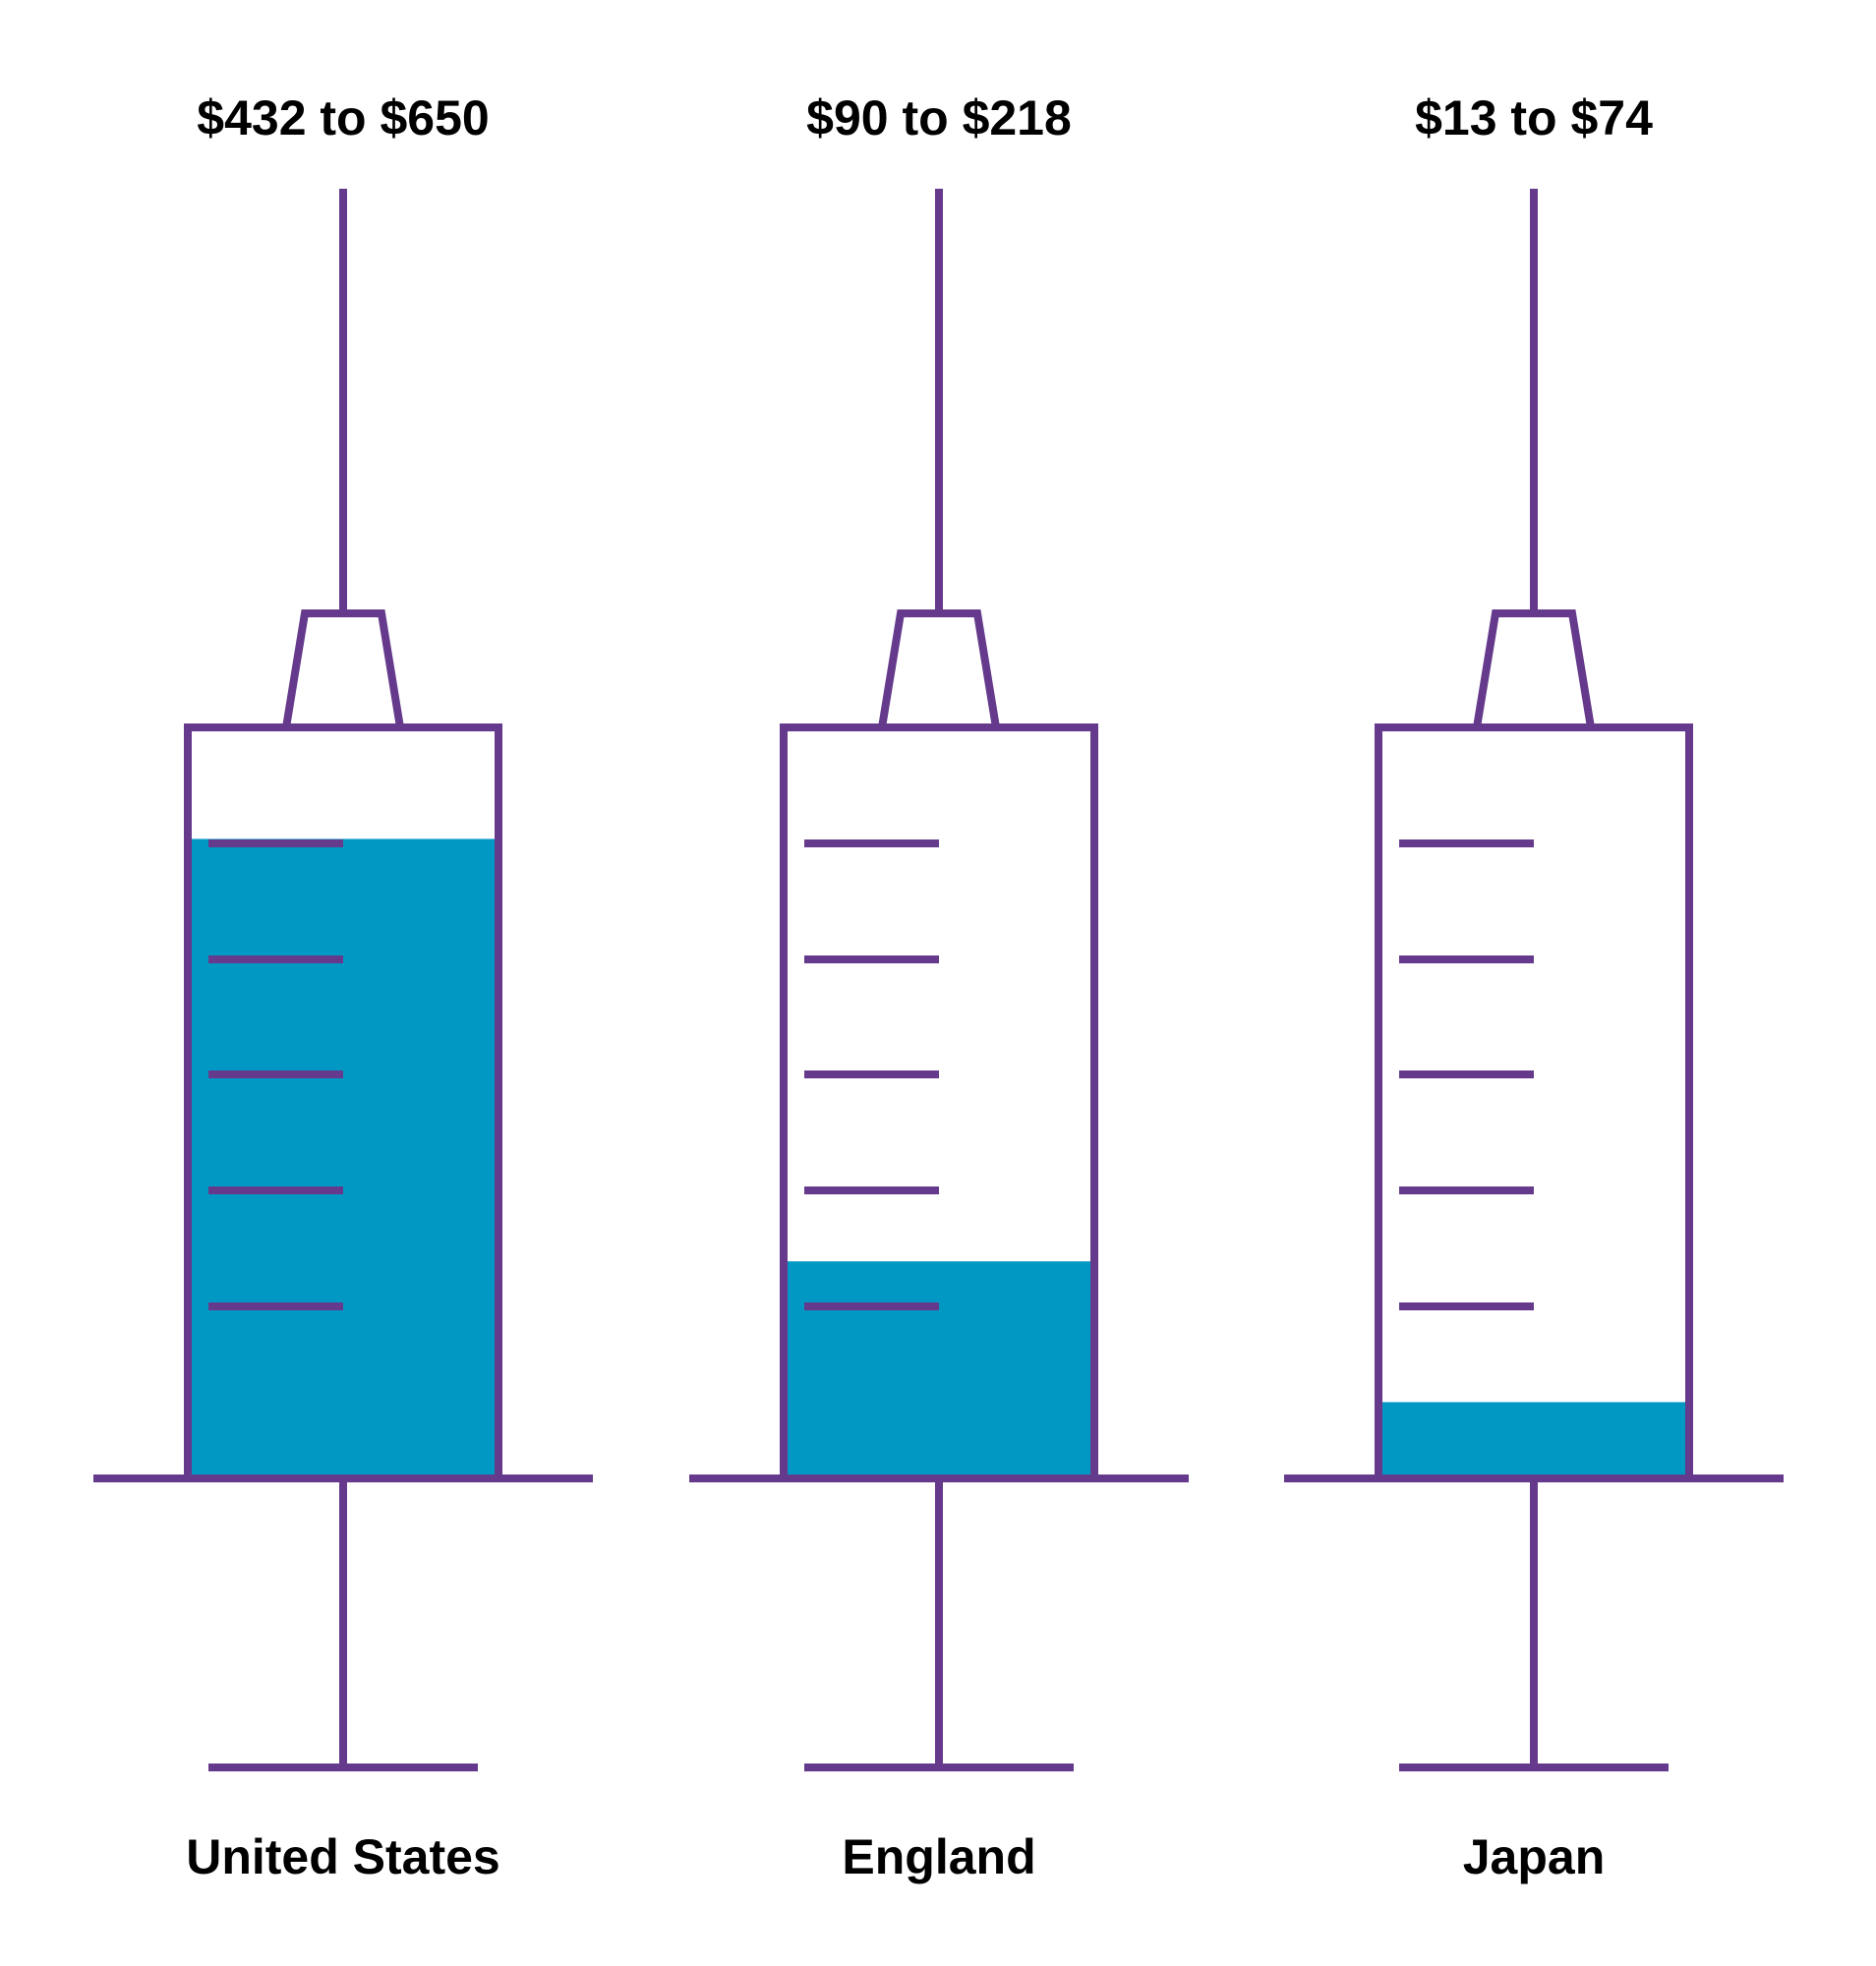  What do you see at coordinates (939, 117) in the screenshot?
I see `price-range-label: $90 to $218` at bounding box center [939, 117].